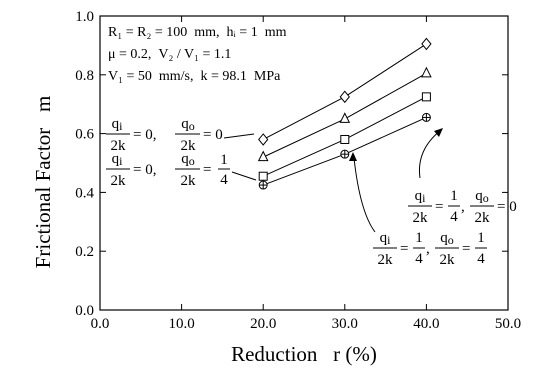 This screenshot has height=370, width=538. What do you see at coordinates (118, 159) in the screenshot?
I see `ann2-qi-num: qi` at bounding box center [118, 159].